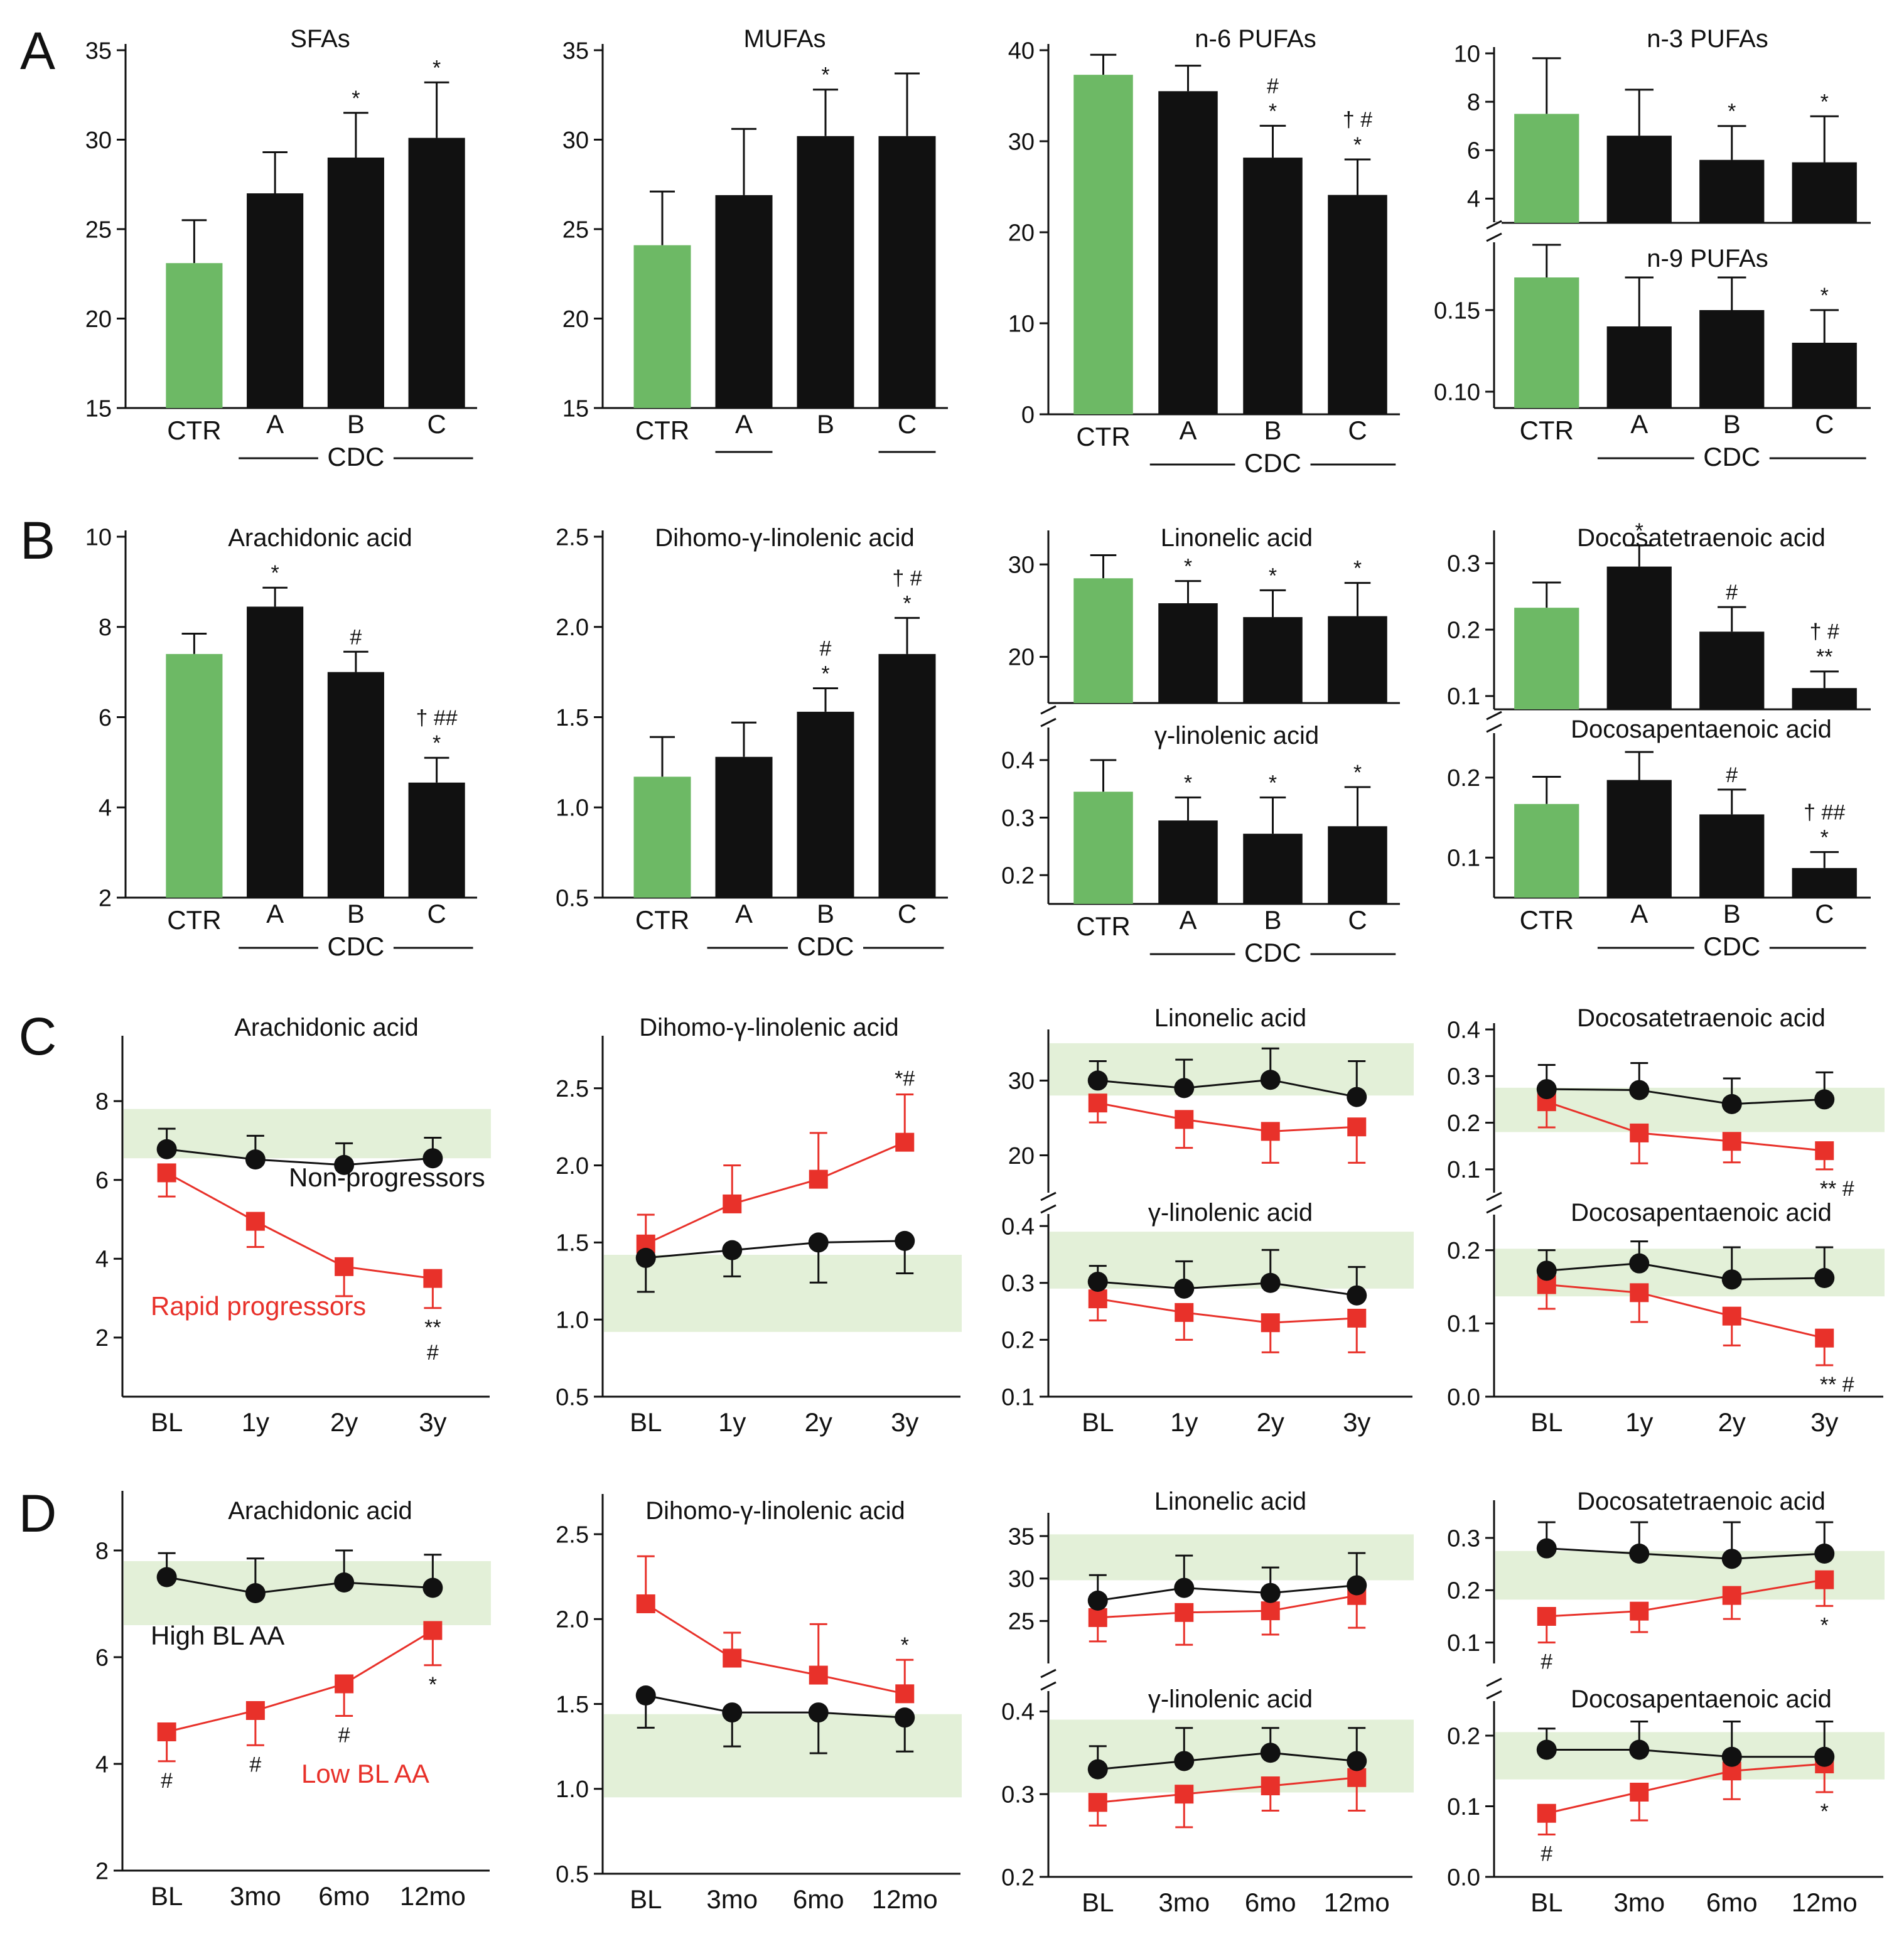 The height and width of the screenshot is (1934, 1904). Describe the element at coordinates (194, 920) in the screenshot. I see `x-tick-label: CTR` at that location.